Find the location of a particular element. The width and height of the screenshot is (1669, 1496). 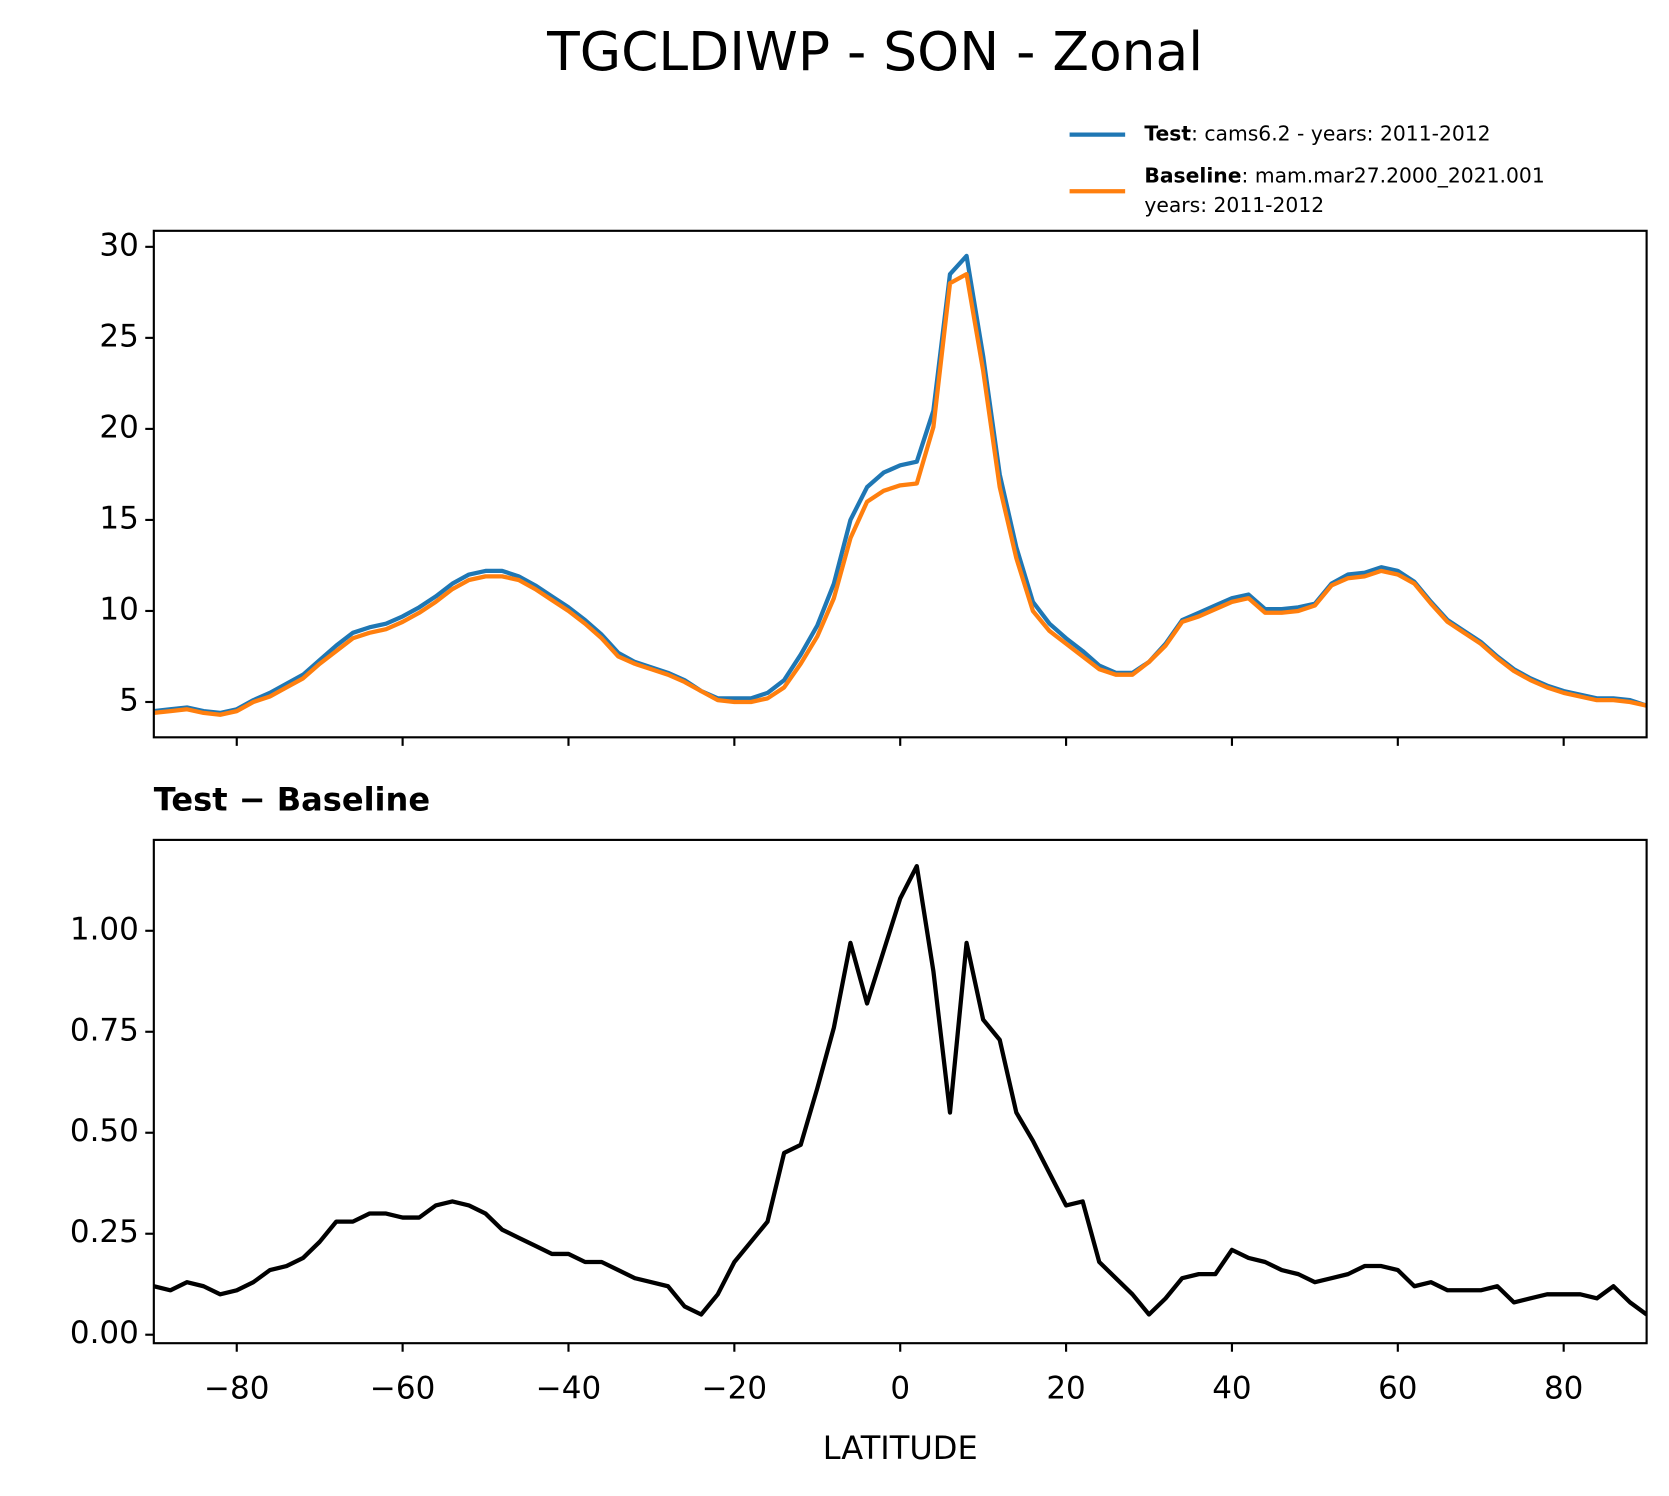

y-tick-label: 25 is located at coordinates (118, 336).